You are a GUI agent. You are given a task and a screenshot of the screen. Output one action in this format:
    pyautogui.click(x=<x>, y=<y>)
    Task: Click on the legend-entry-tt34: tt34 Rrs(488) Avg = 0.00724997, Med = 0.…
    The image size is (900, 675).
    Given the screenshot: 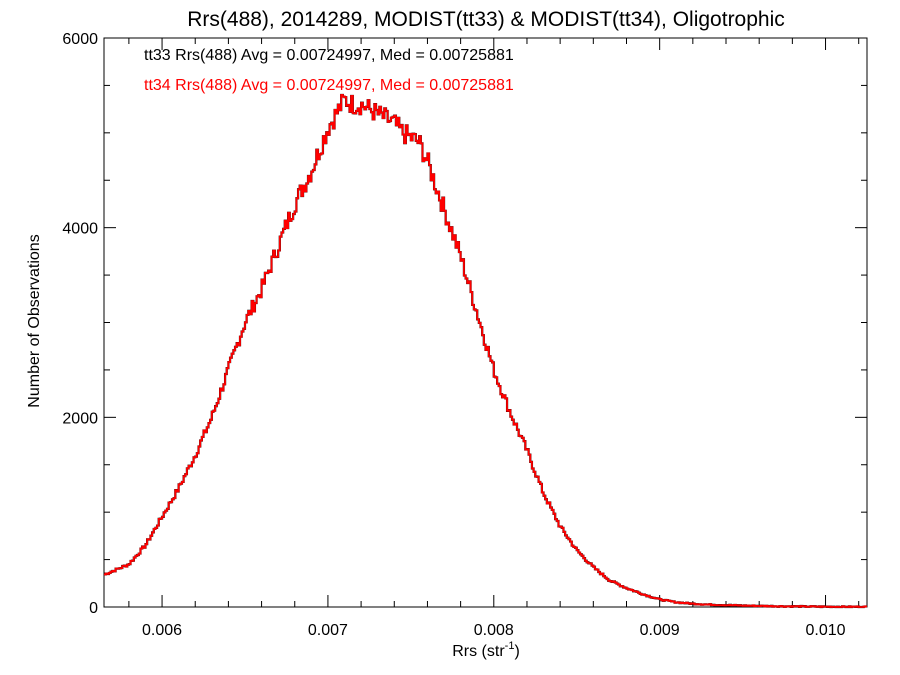 What is the action you would take?
    pyautogui.click(x=329, y=85)
    